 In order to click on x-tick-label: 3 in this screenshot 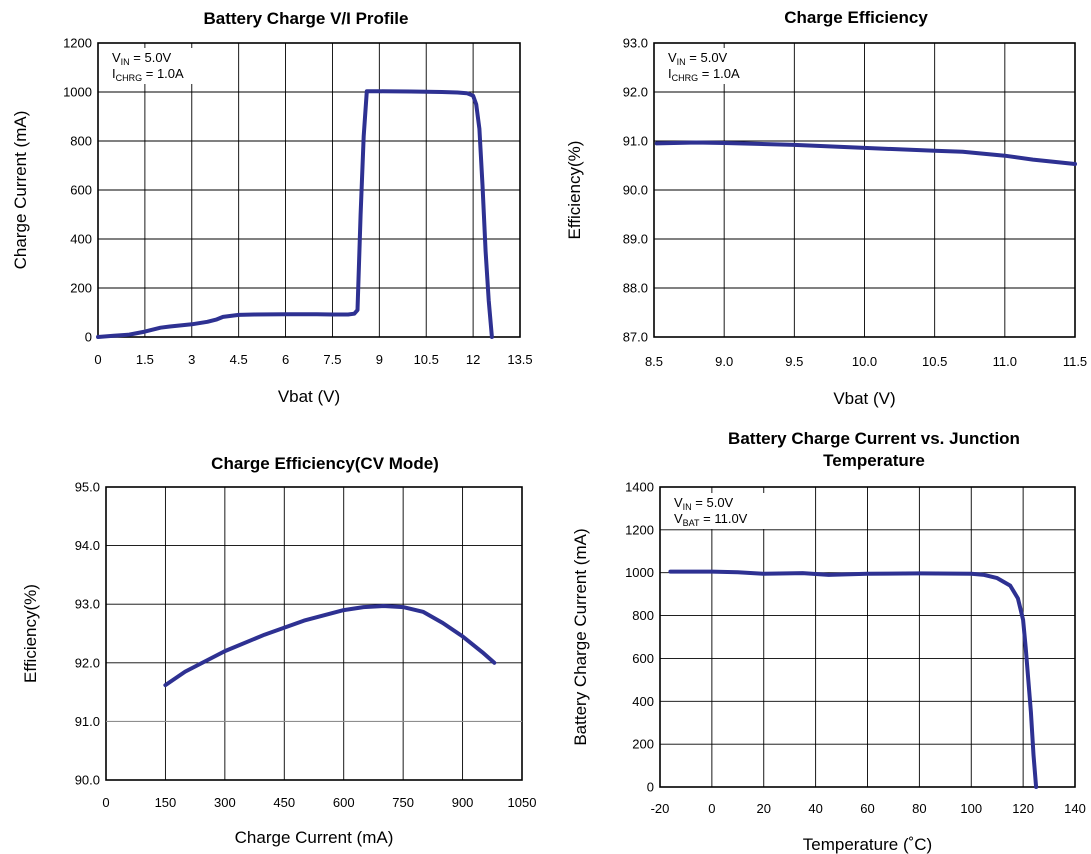, I will do `click(191, 359)`.